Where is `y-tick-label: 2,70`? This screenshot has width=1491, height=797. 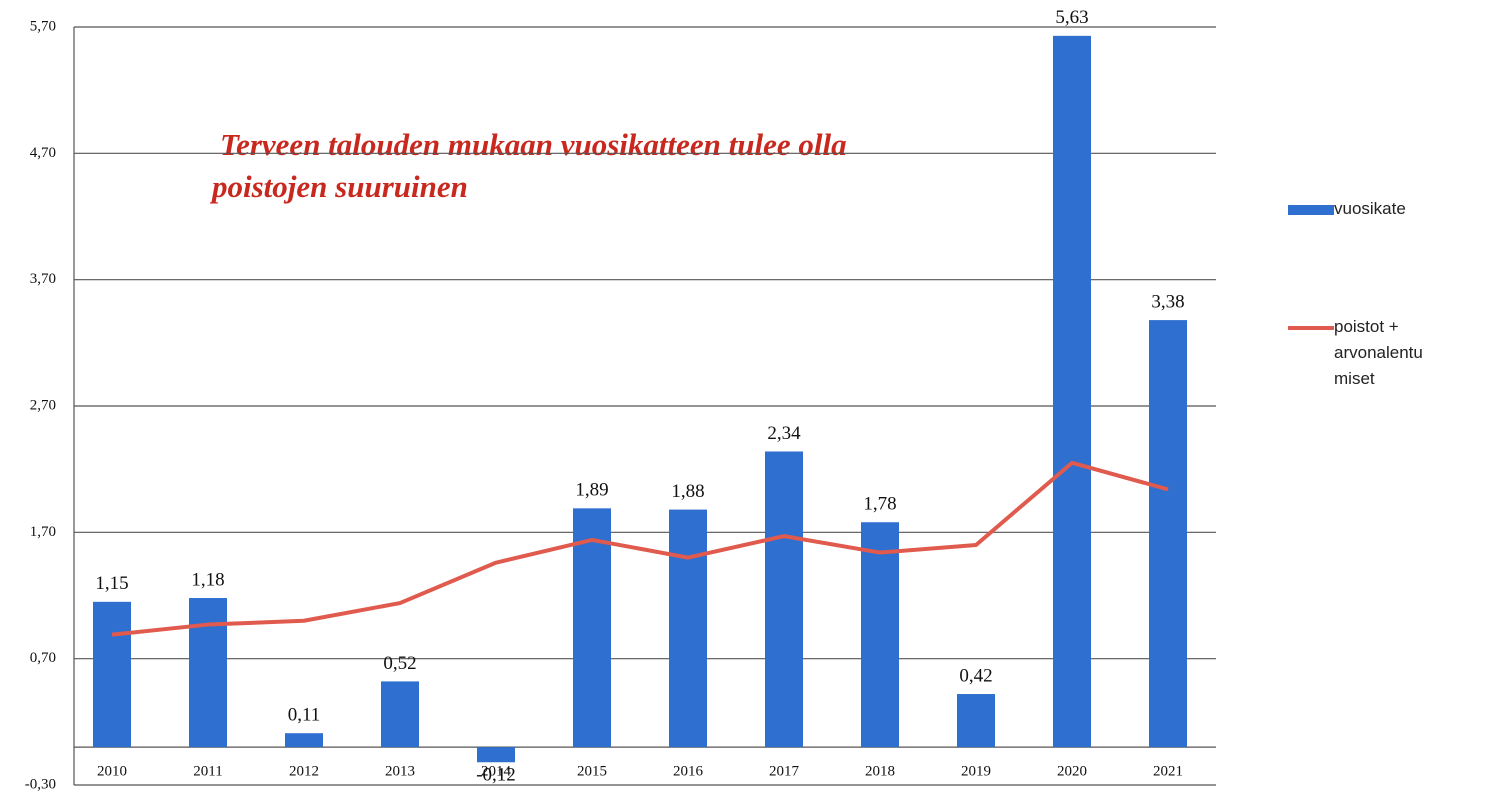
y-tick-label: 2,70 is located at coordinates (43, 405).